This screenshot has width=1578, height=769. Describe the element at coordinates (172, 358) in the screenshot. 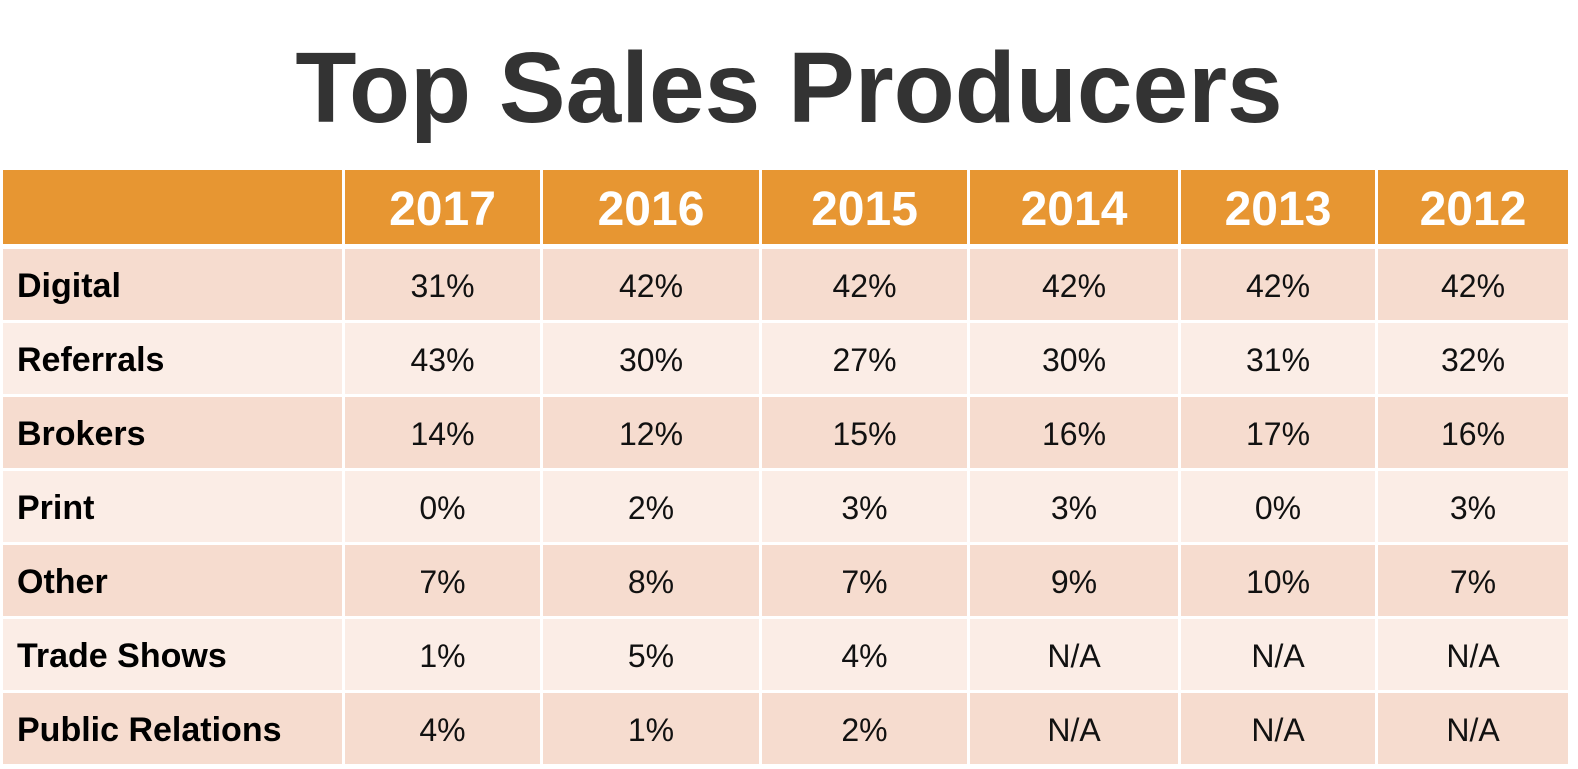

I see `row-label: Referrals` at that location.